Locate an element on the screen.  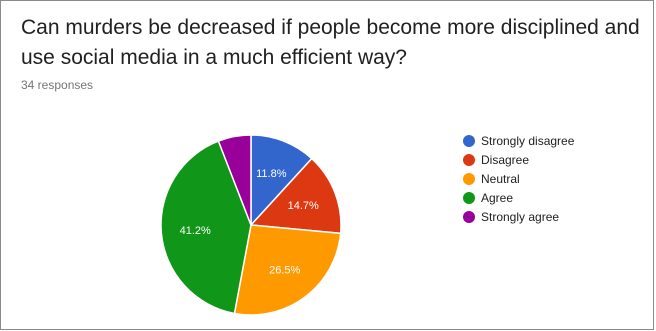
pie-slice-label: 26.5% is located at coordinates (284, 271).